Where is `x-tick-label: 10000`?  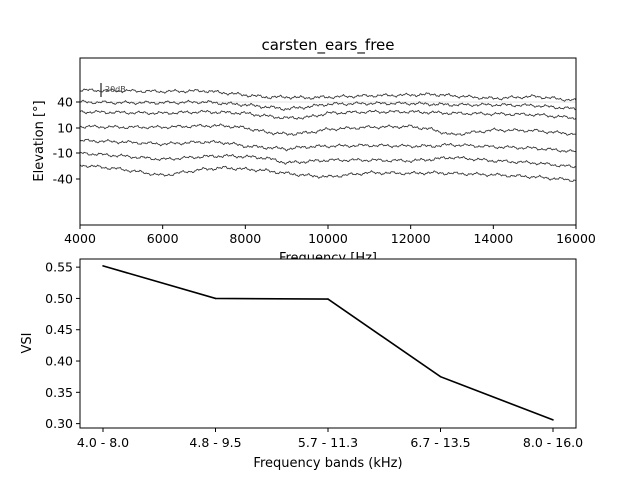 x-tick-label: 10000 is located at coordinates (328, 238).